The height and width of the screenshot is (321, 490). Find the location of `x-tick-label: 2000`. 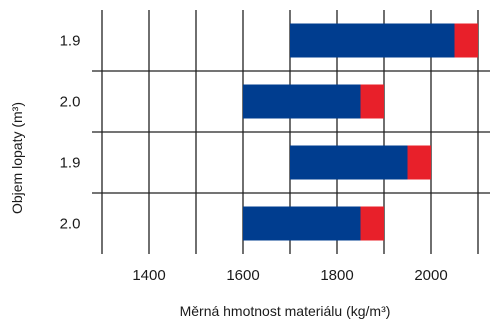

x-tick-label: 2000 is located at coordinates (430, 275).